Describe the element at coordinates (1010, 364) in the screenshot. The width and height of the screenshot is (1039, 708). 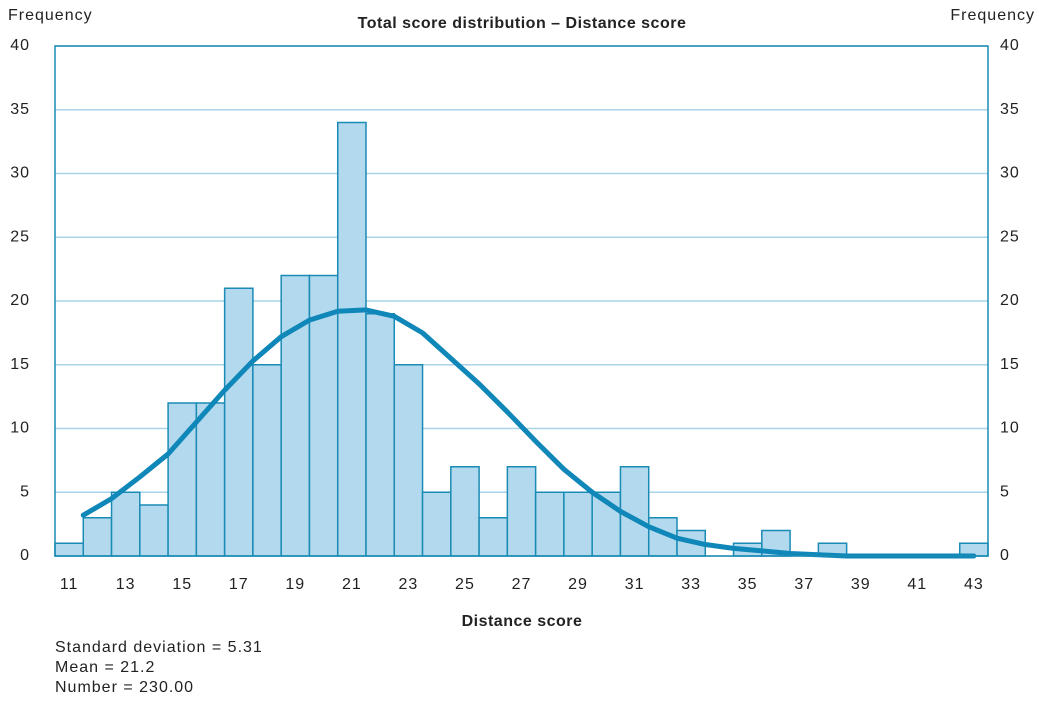
I see `y2-tick-label: 15` at that location.